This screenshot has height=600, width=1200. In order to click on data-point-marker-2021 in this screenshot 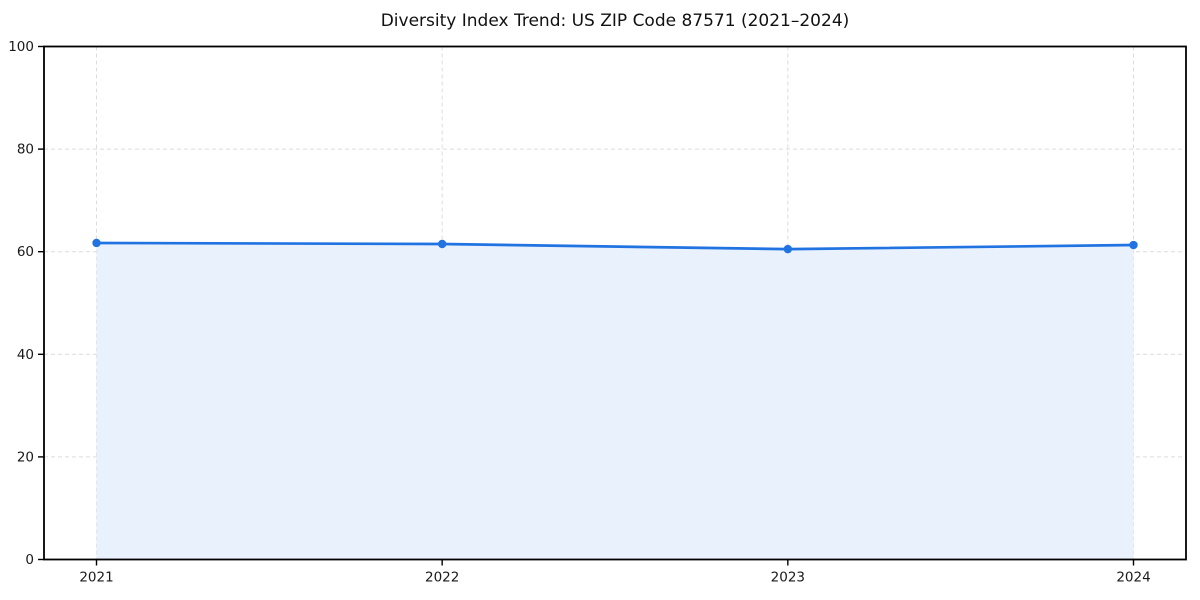, I will do `click(96, 243)`.